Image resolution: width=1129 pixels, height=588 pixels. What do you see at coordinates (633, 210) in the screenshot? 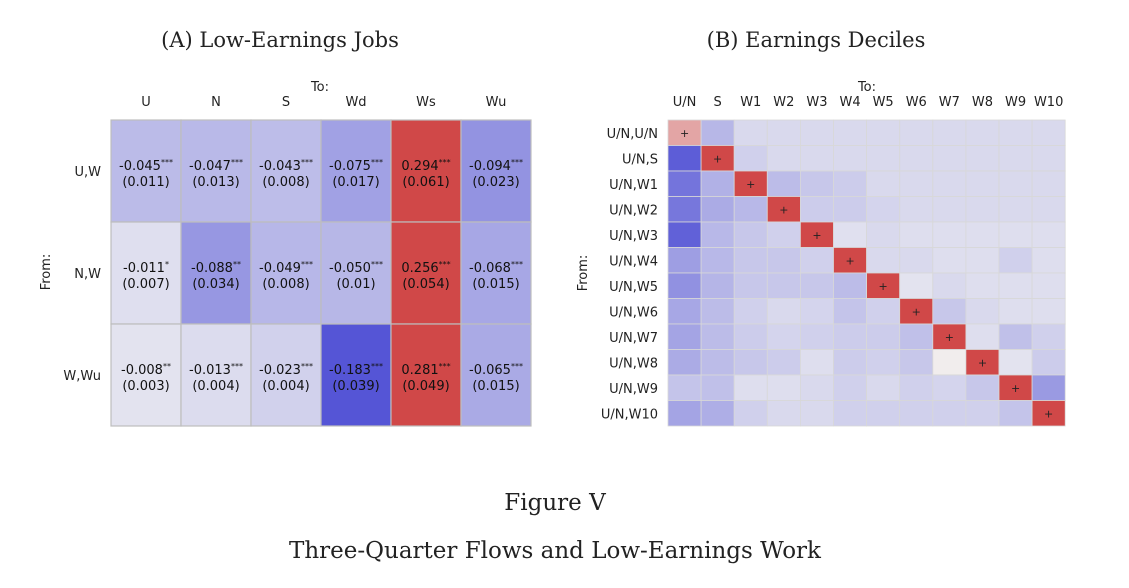
I see `panel-b-row-label: U/N,W2` at bounding box center [633, 210].